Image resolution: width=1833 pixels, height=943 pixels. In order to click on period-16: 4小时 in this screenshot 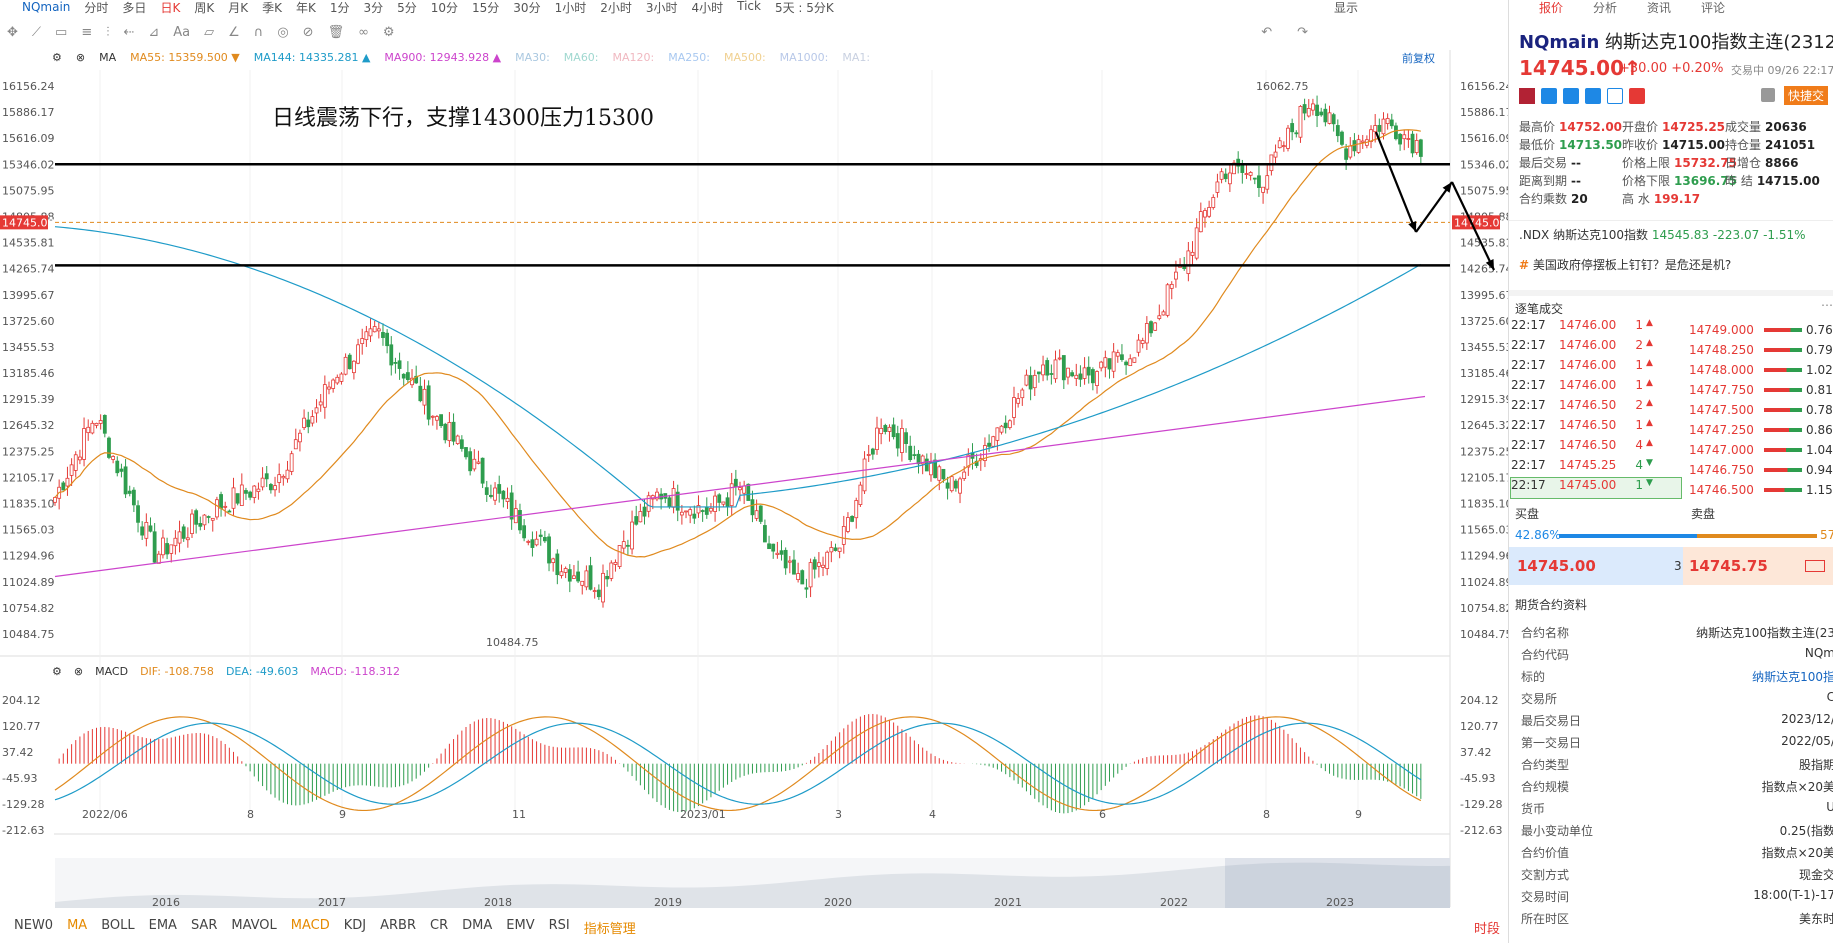, I will do `click(707, 7)`.